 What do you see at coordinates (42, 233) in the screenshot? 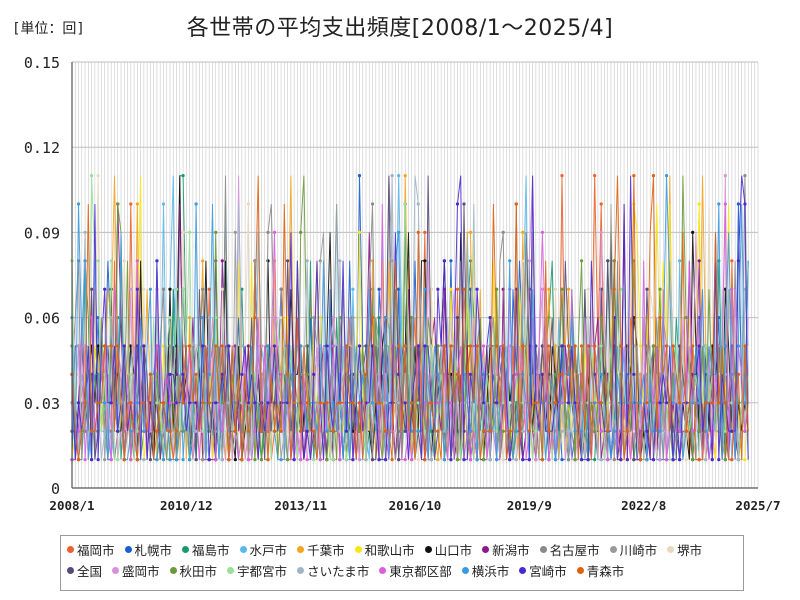
I see `y-tick-label: 0.09` at bounding box center [42, 233].